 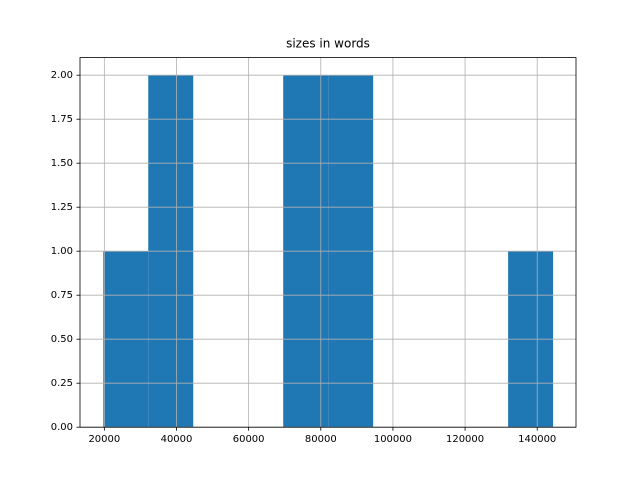 What do you see at coordinates (62, 383) in the screenshot?
I see `y-tick-label: 0.25` at bounding box center [62, 383].